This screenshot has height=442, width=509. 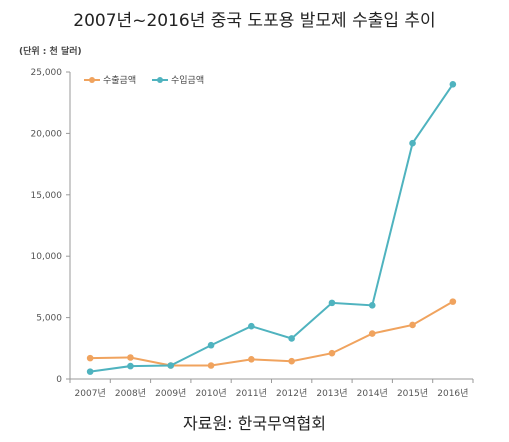 I want to click on legend-label: 수입금액, so click(x=187, y=80).